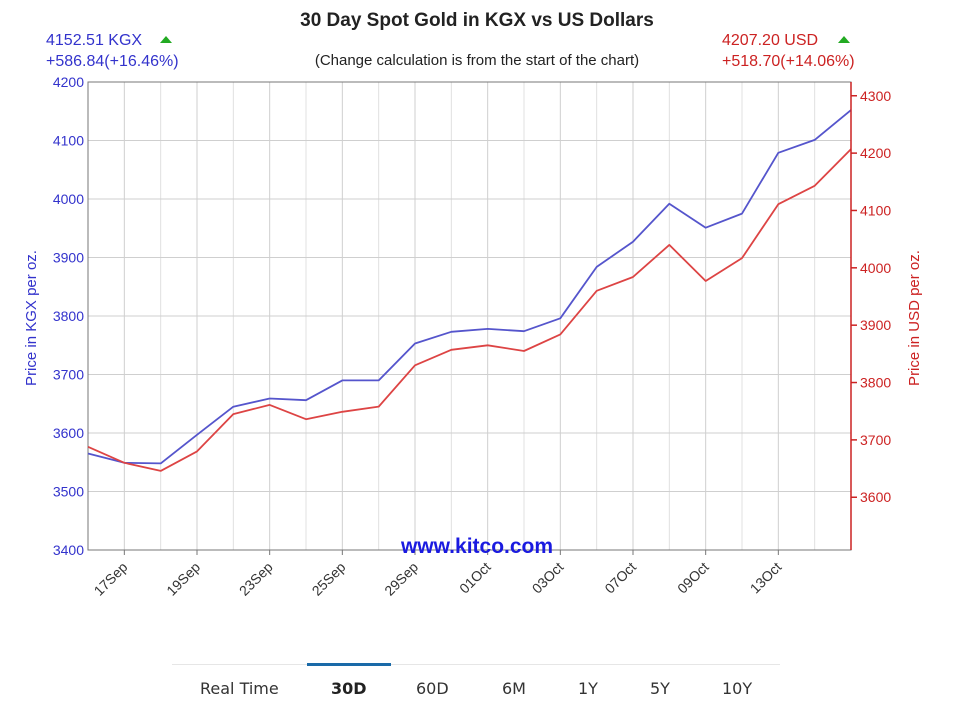 This screenshot has height=717, width=958. I want to click on tab-60d: 60D, so click(432, 688).